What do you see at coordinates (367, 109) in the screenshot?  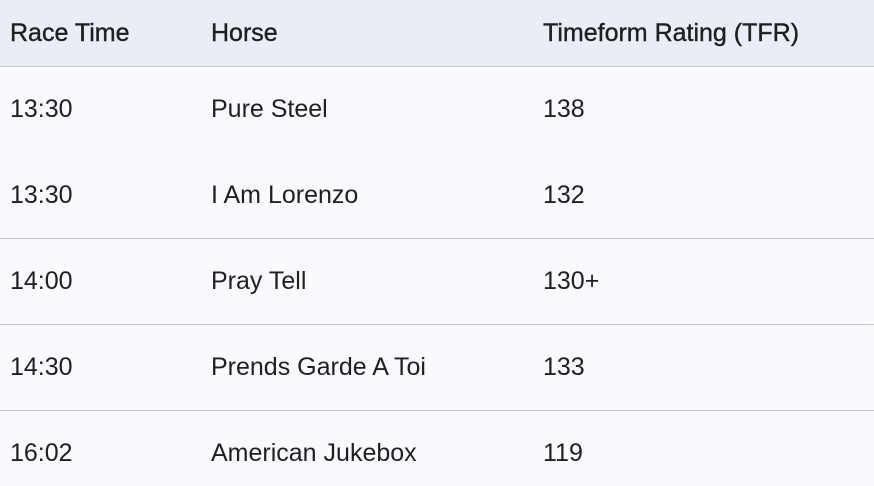 I see `horse-cell: Pure Steel` at bounding box center [367, 109].